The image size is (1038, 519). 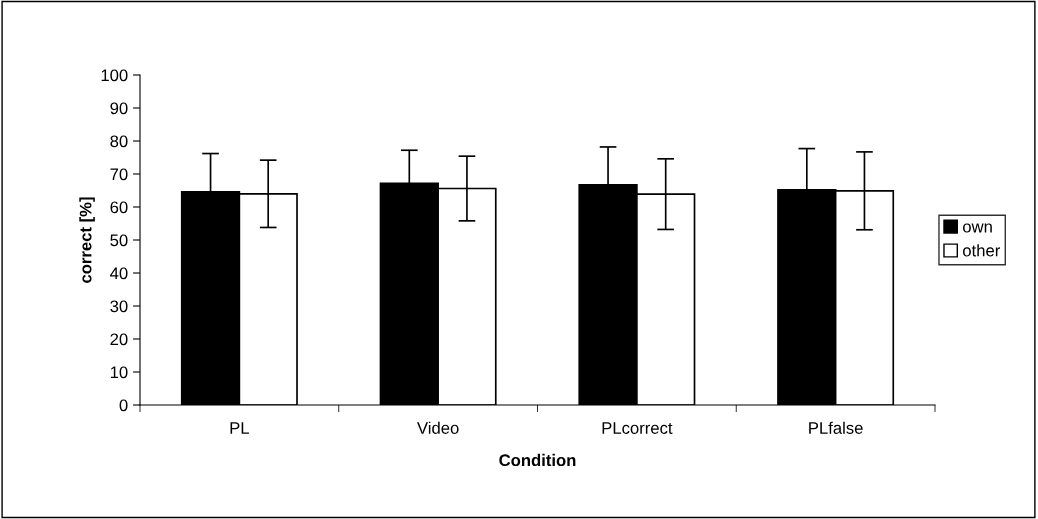 I want to click on y-axis-title: correct [%], so click(x=87, y=240).